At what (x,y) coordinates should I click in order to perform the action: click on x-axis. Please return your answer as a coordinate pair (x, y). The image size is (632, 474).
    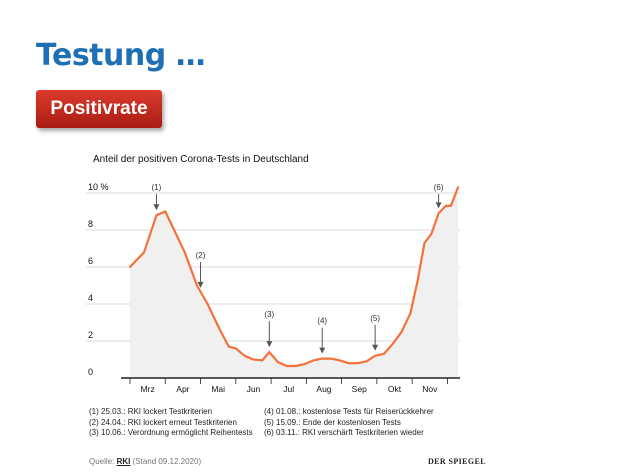
    Looking at the image, I should click on (290, 380).